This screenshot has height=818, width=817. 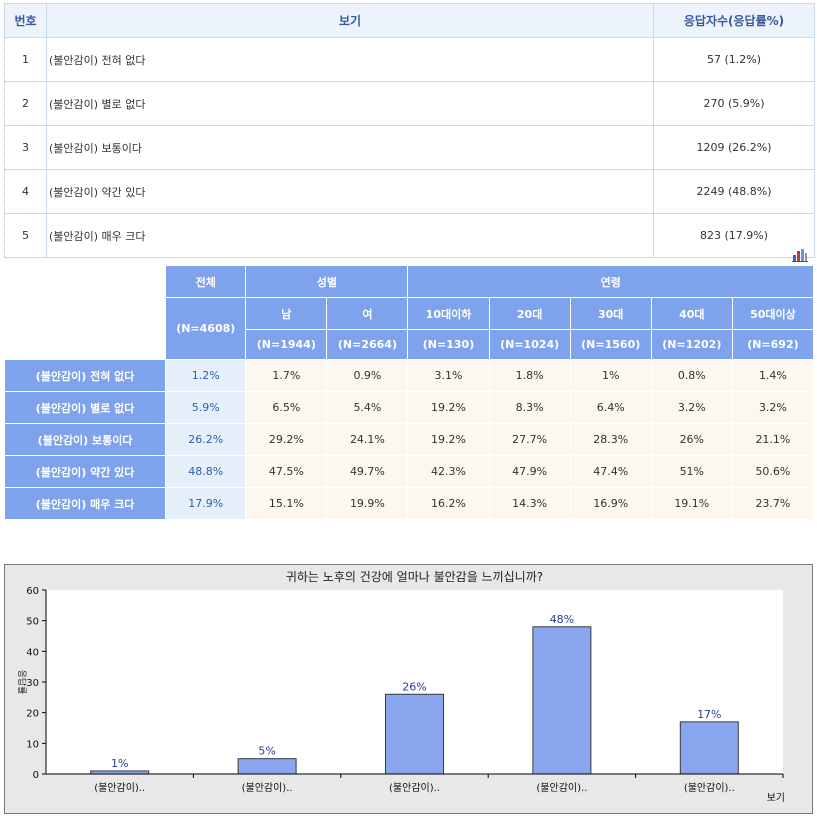 I want to click on row-number: 5, so click(x=25, y=235).